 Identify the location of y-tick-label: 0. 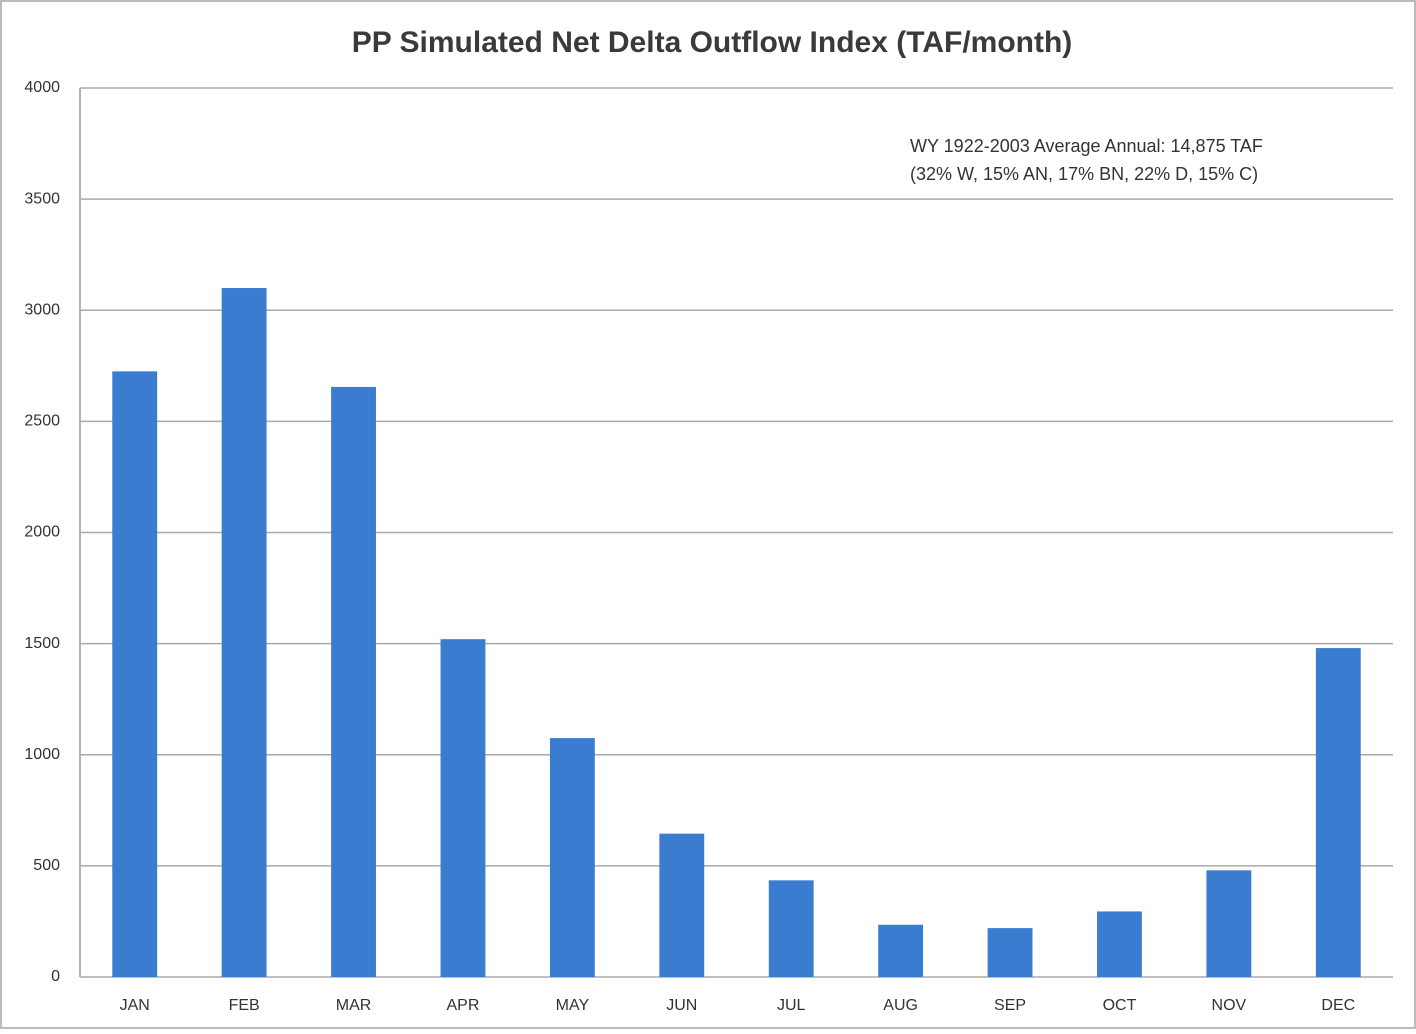
(55, 976).